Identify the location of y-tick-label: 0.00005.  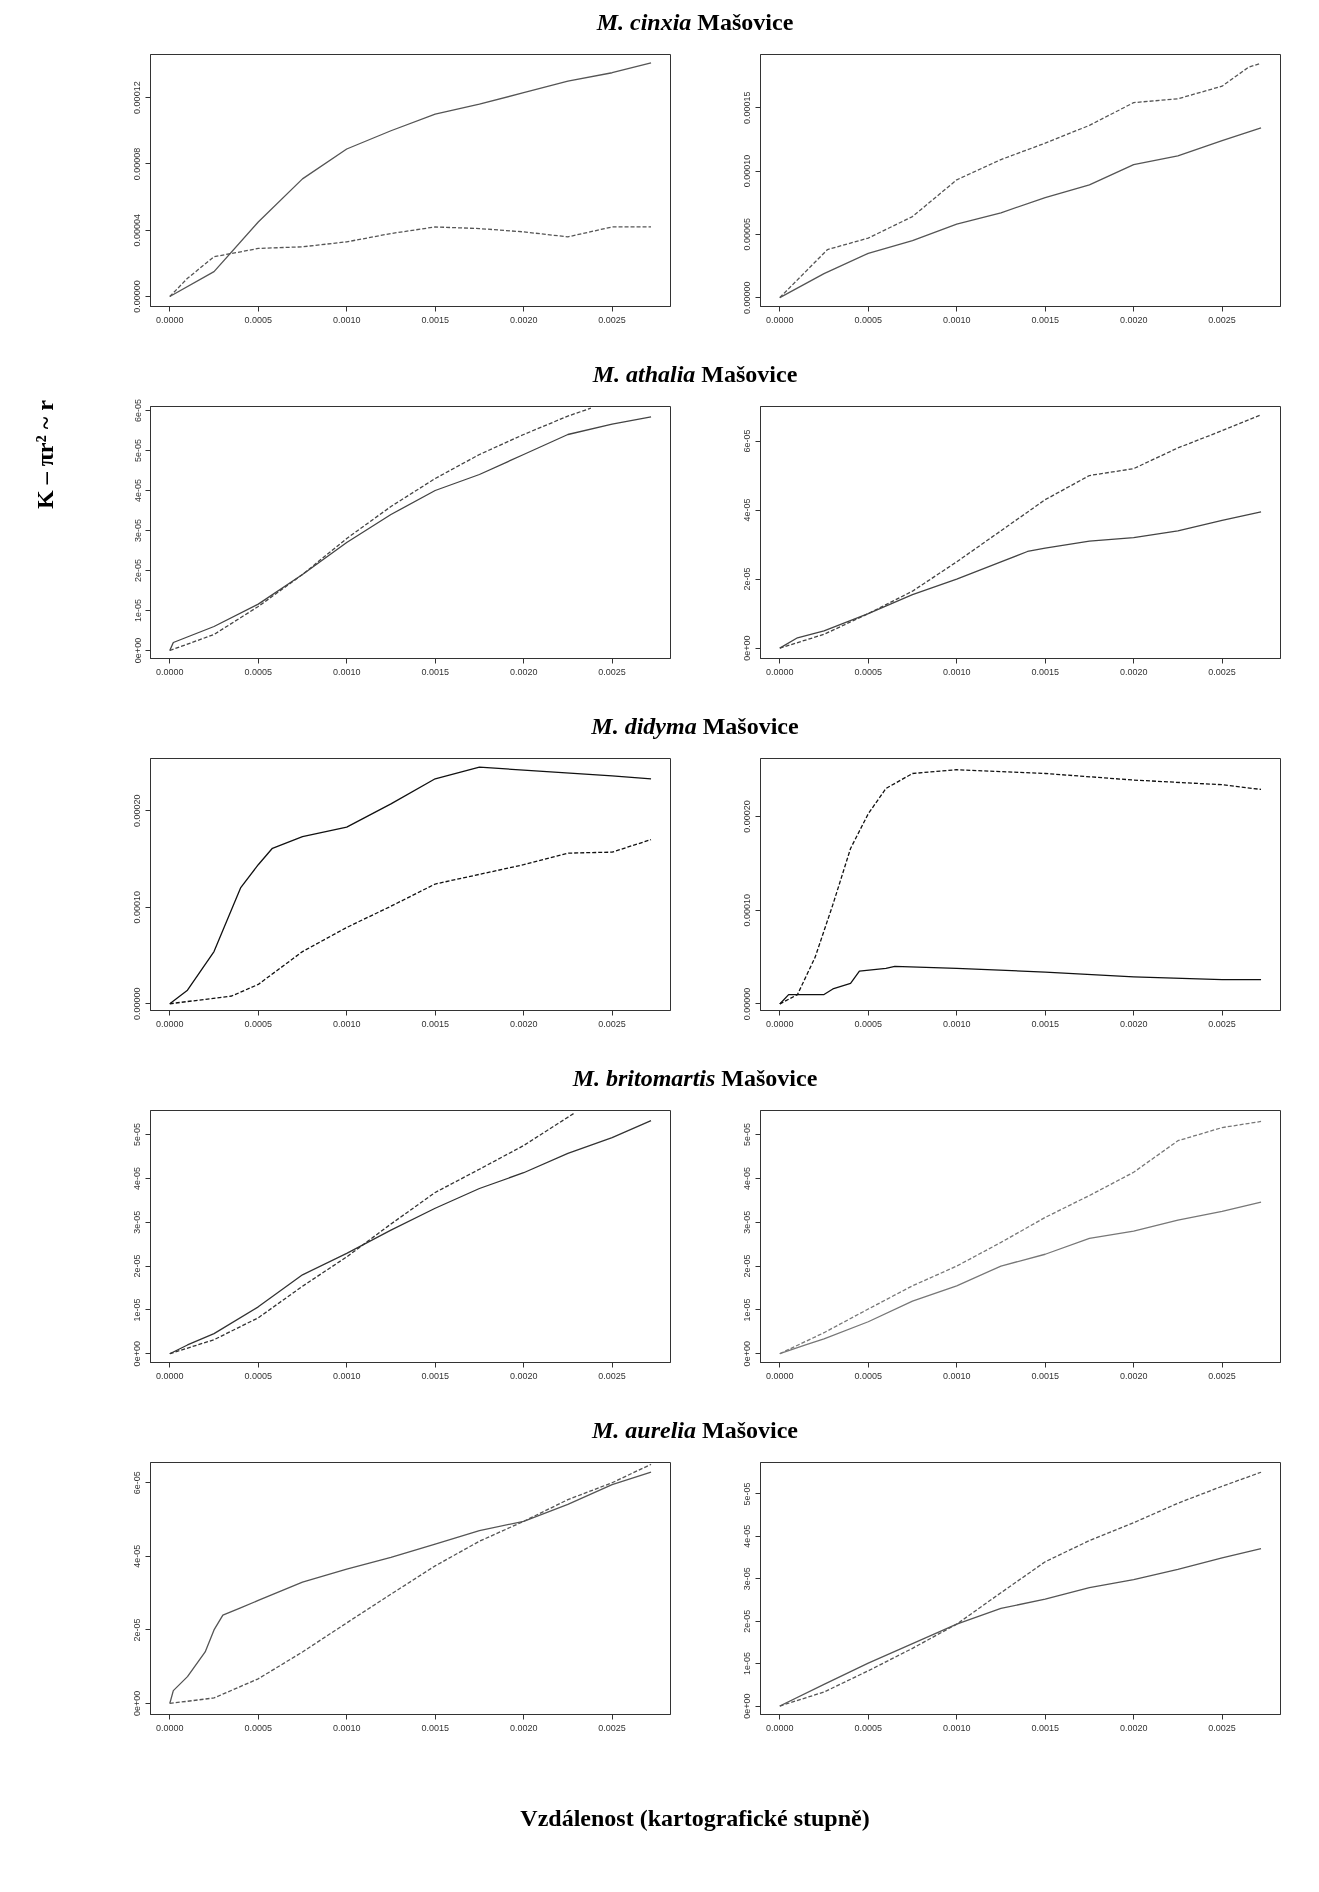
(747, 234).